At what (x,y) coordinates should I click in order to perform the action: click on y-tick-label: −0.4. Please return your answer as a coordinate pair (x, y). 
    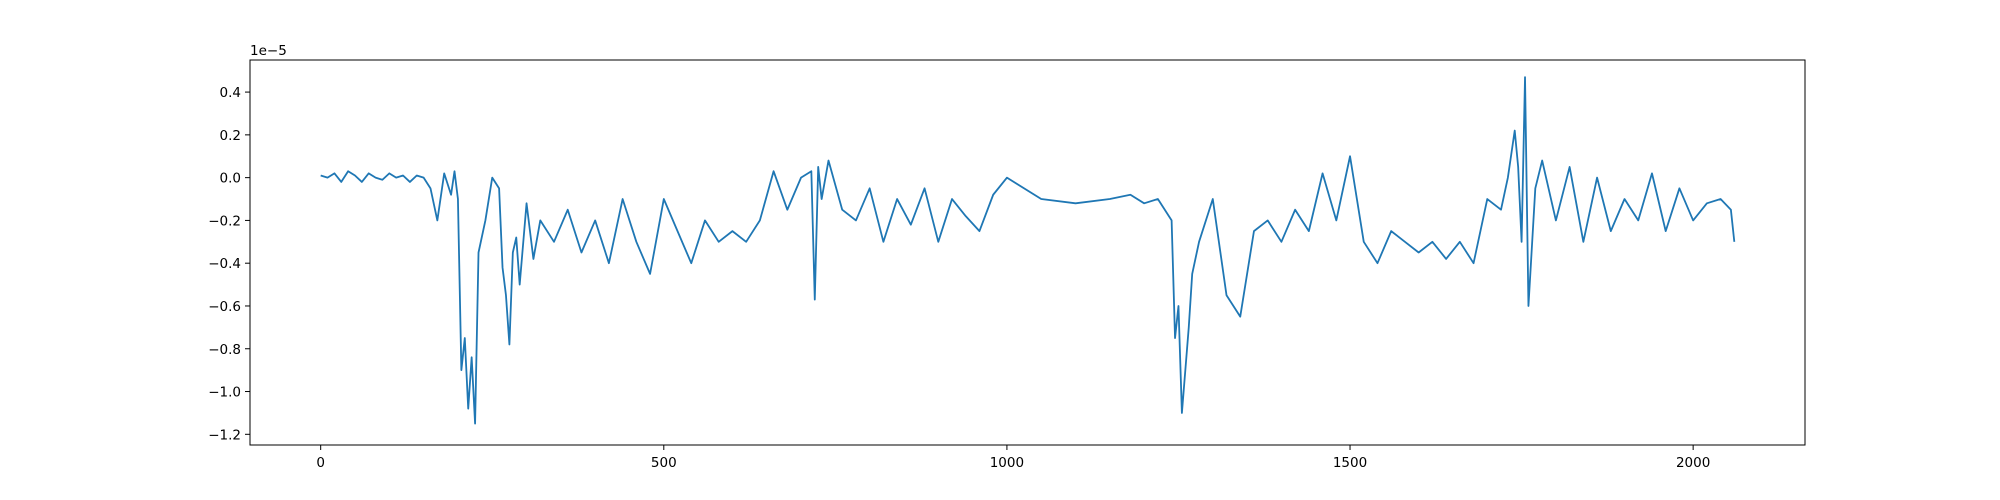
    Looking at the image, I should click on (224, 264).